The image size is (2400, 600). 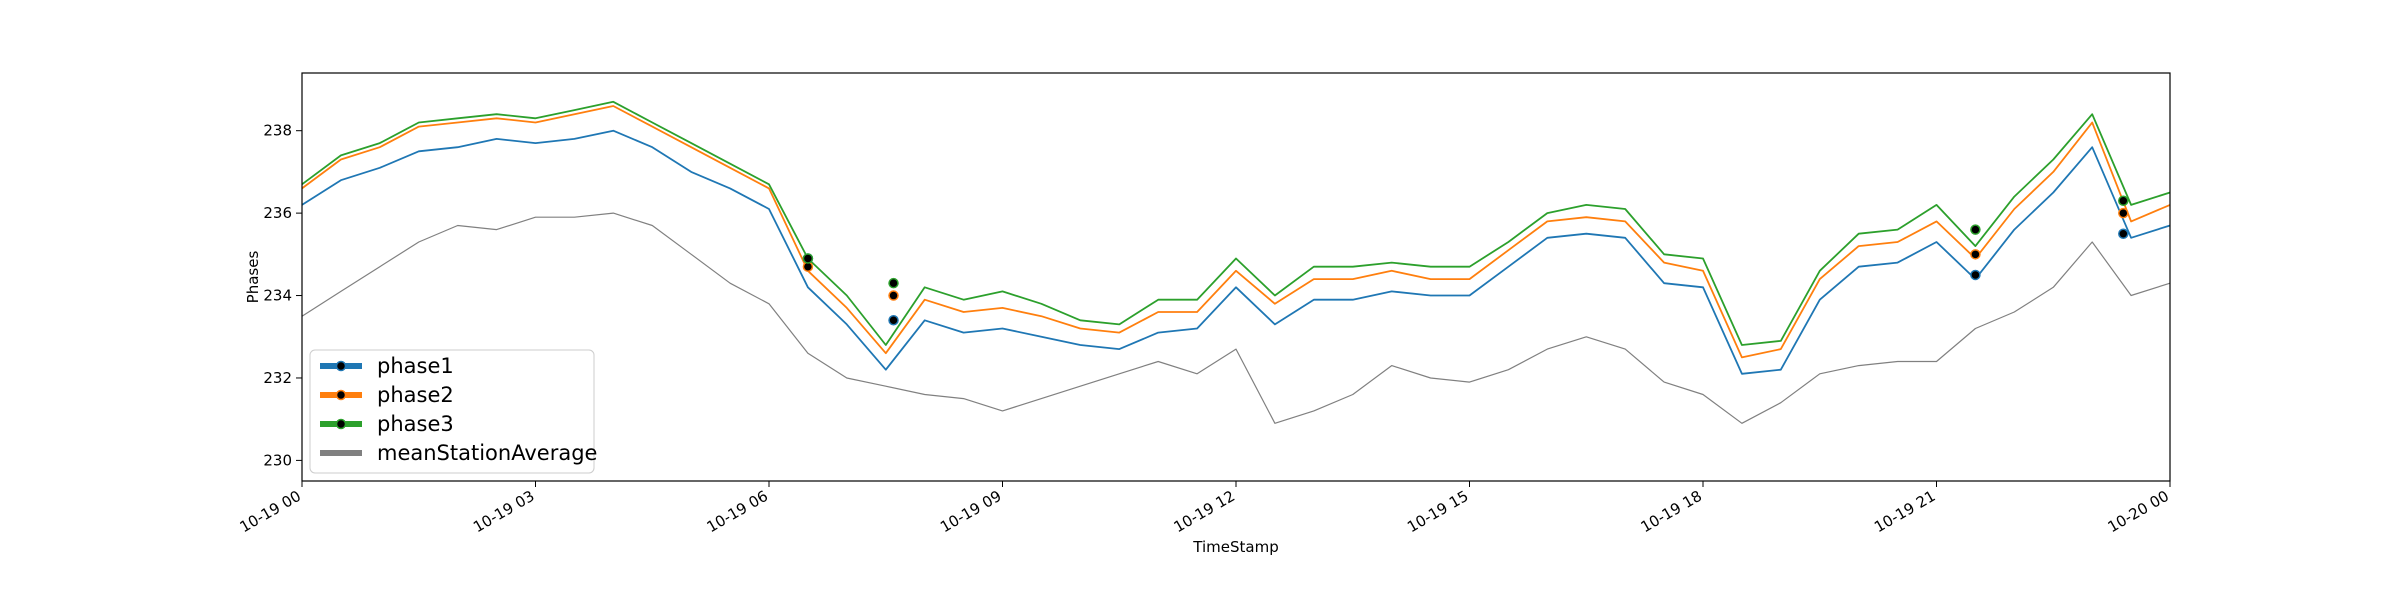 I want to click on x-tick-label: 10-19 15, so click(x=1437, y=511).